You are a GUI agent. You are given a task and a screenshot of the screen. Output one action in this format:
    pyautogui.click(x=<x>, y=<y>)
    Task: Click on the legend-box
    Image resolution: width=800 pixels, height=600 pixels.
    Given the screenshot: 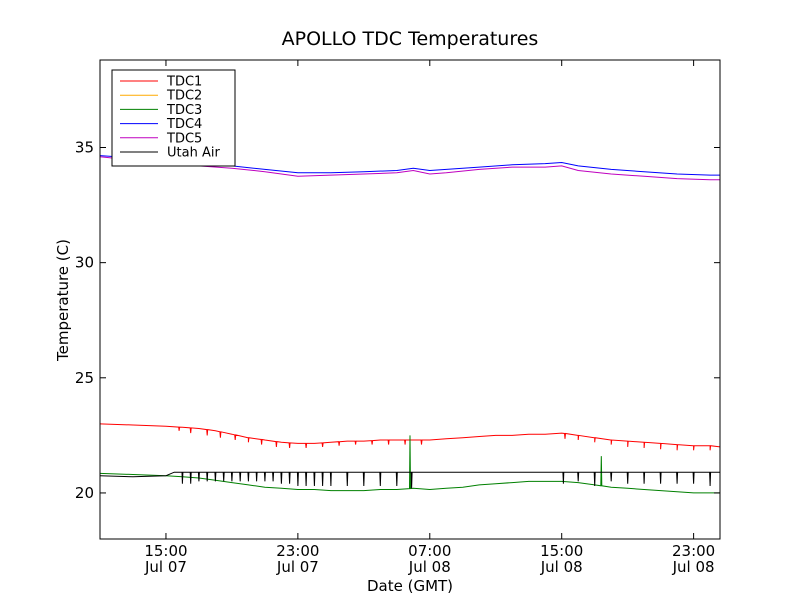 What is the action you would take?
    pyautogui.click(x=173, y=118)
    